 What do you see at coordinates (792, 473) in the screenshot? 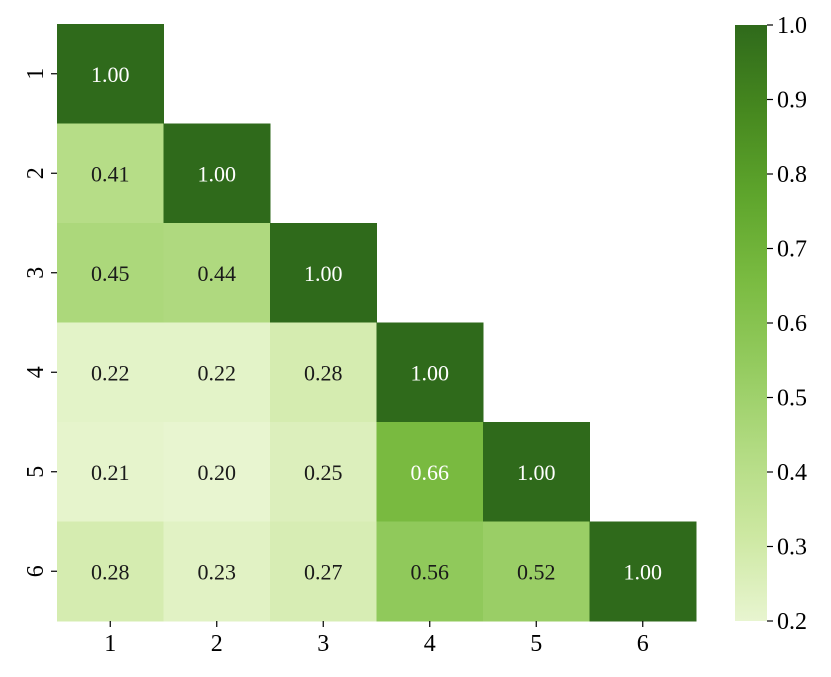
I see `colorbar-tick-label: 0.4` at bounding box center [792, 473].